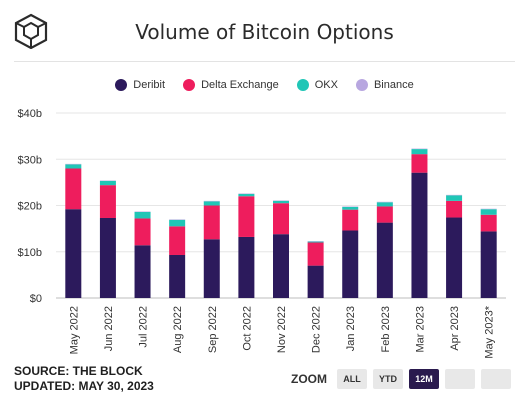 The height and width of the screenshot is (401, 529). I want to click on legend-label: Delta Exchange, so click(240, 85).